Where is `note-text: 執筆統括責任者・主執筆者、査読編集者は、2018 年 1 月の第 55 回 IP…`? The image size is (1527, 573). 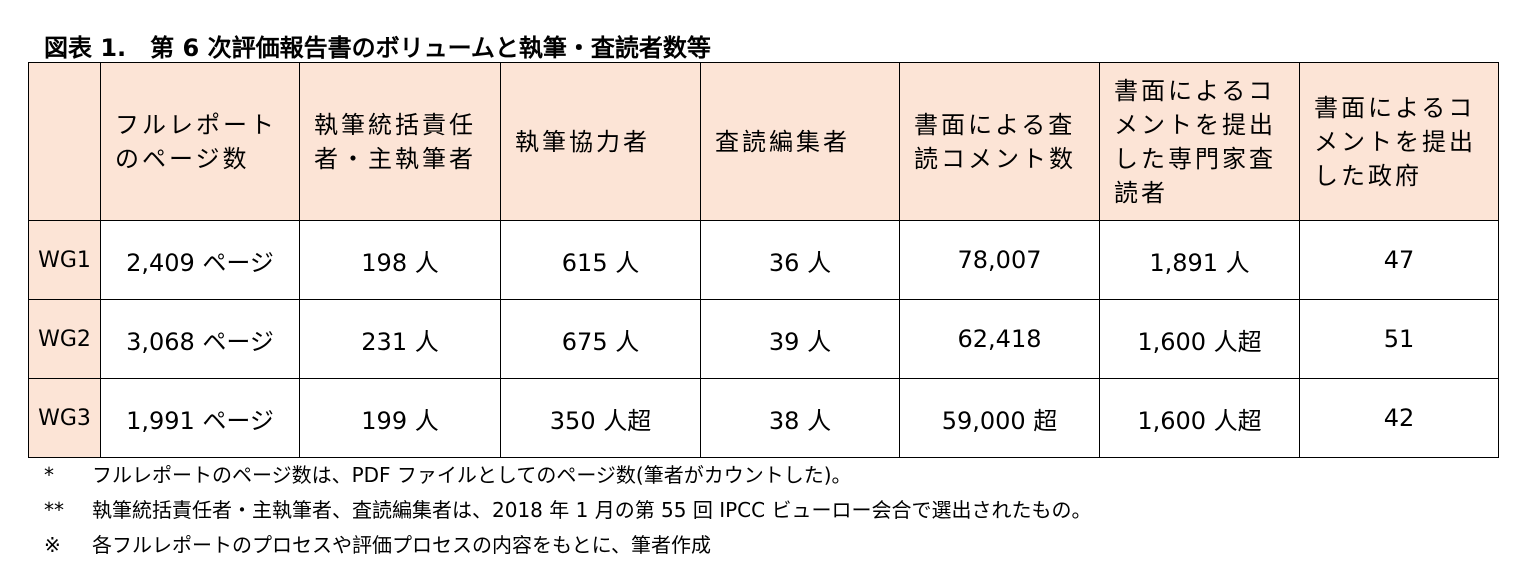
note-text: 執筆統括責任者・主執筆者、査読編集者は、2018 年 1 月の第 55 回 IP… is located at coordinates (592, 510).